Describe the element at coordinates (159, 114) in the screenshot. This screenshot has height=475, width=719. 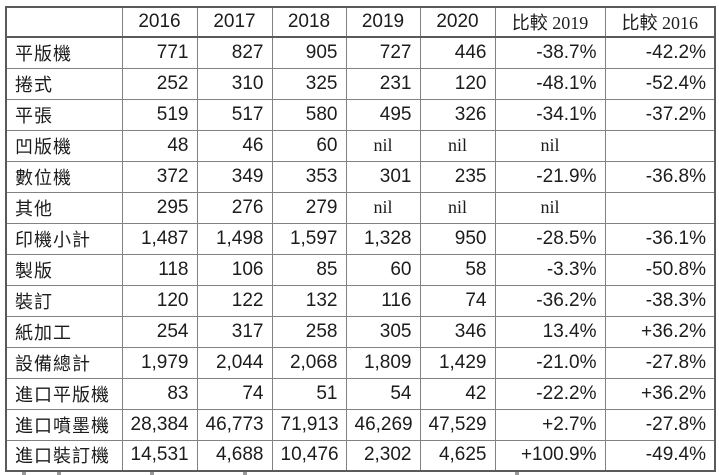
I see `value-cell: 519` at that location.